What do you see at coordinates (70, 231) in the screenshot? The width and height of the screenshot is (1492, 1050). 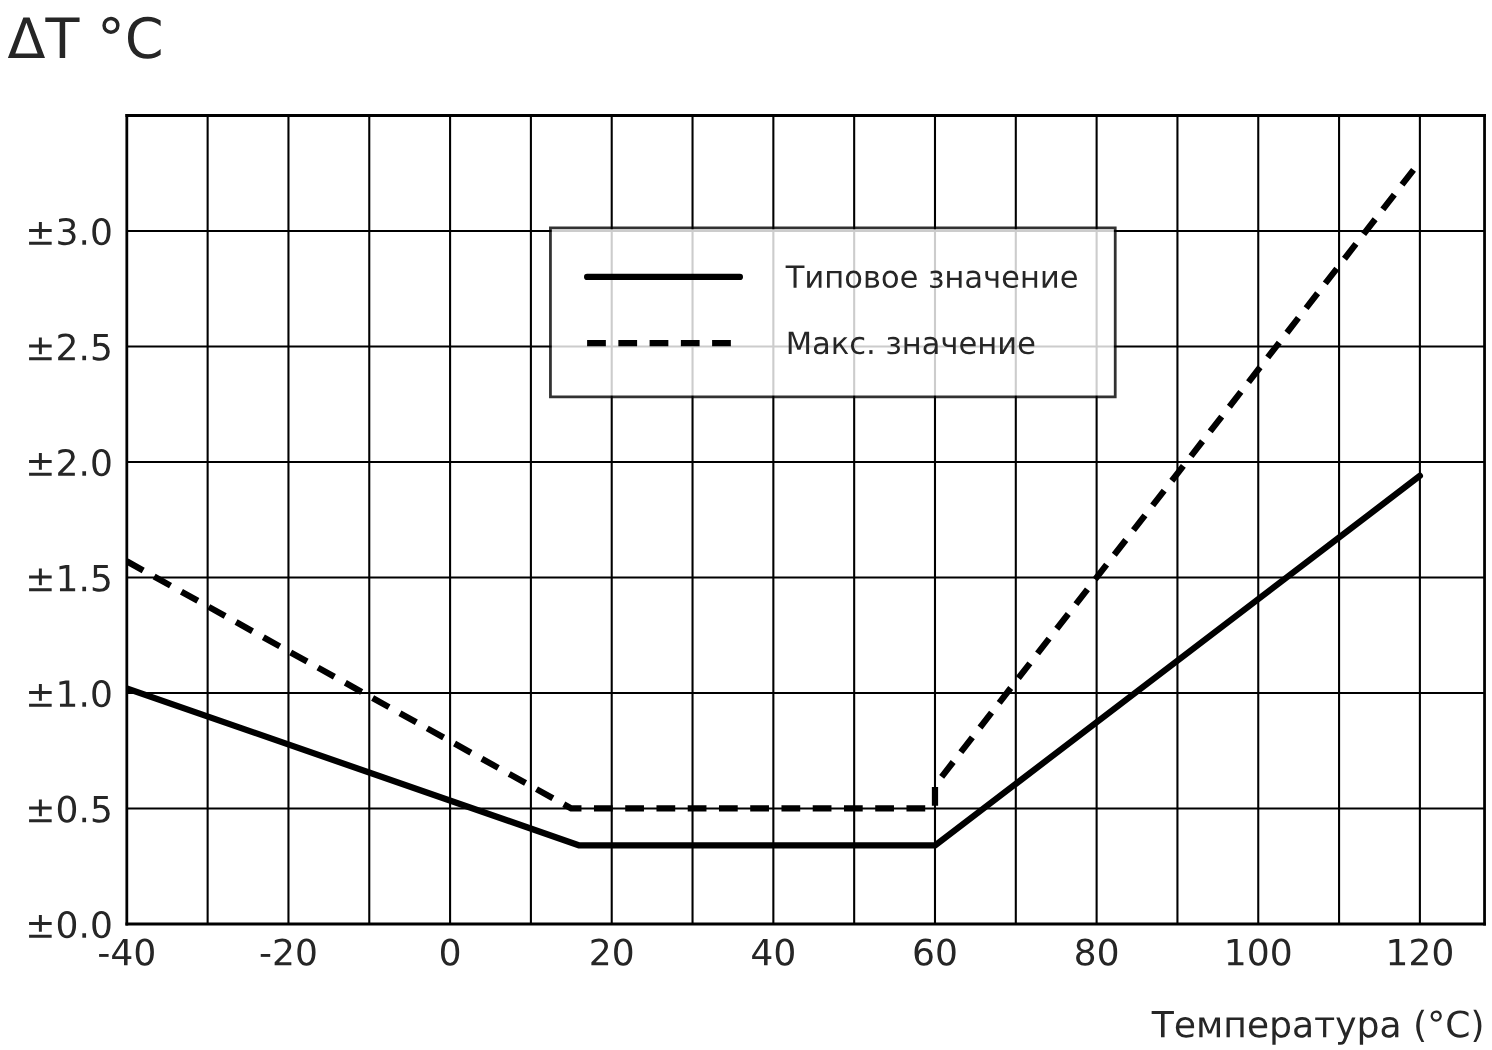 I see `y-tick-label: ±3.0` at bounding box center [70, 231].